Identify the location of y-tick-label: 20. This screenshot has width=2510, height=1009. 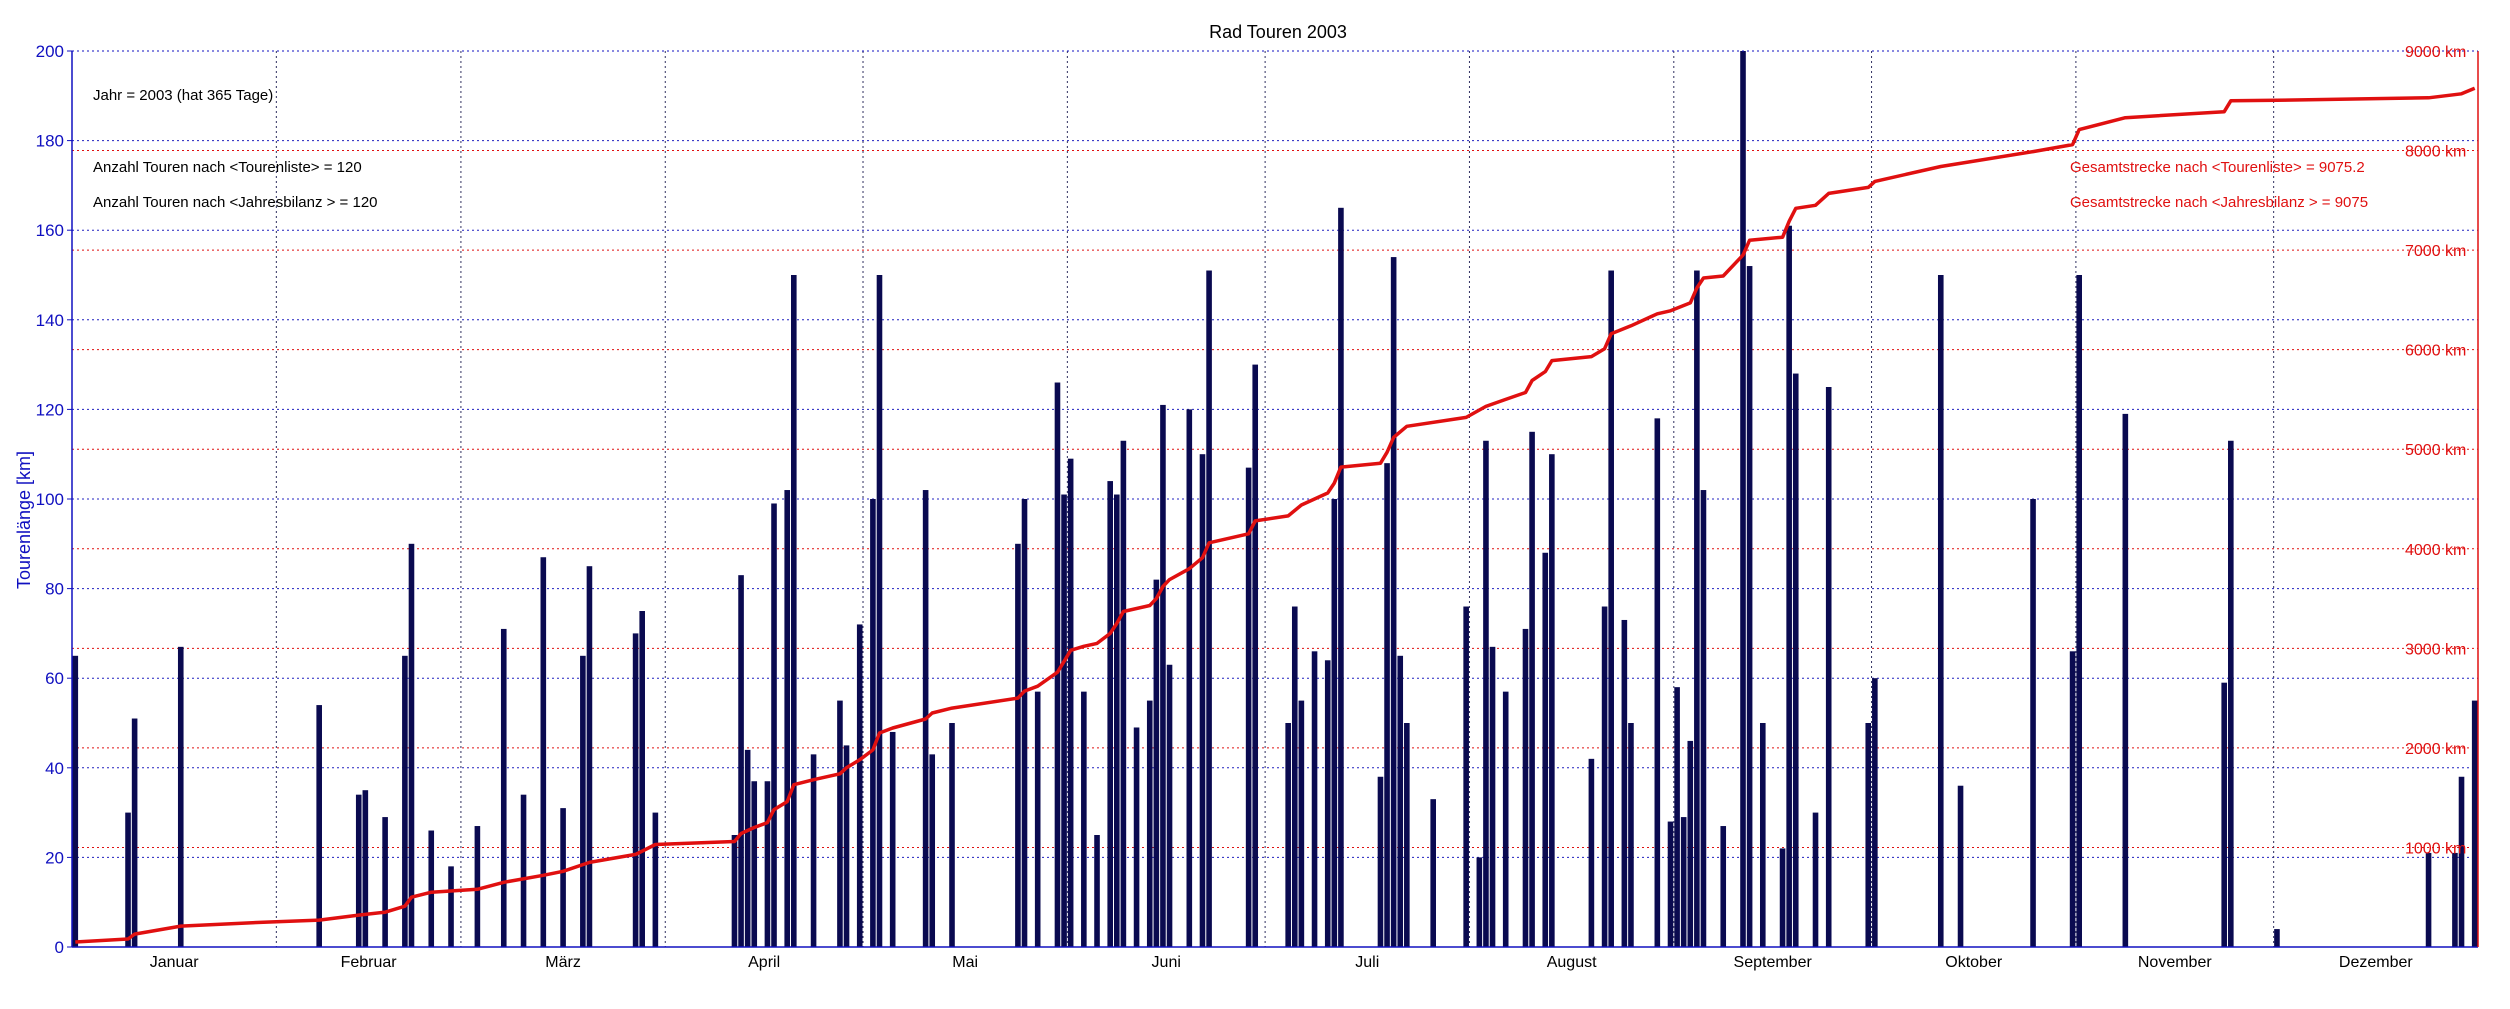
(54, 857).